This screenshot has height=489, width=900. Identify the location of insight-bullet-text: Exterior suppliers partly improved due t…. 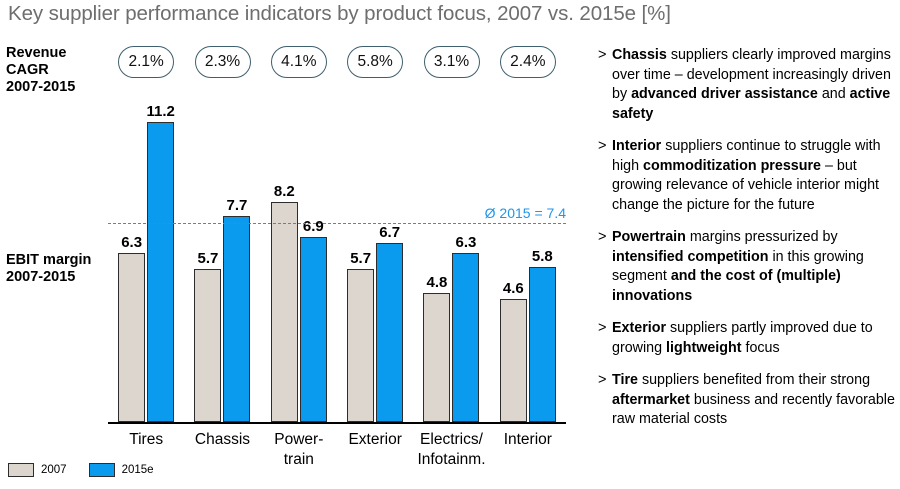
(754, 338).